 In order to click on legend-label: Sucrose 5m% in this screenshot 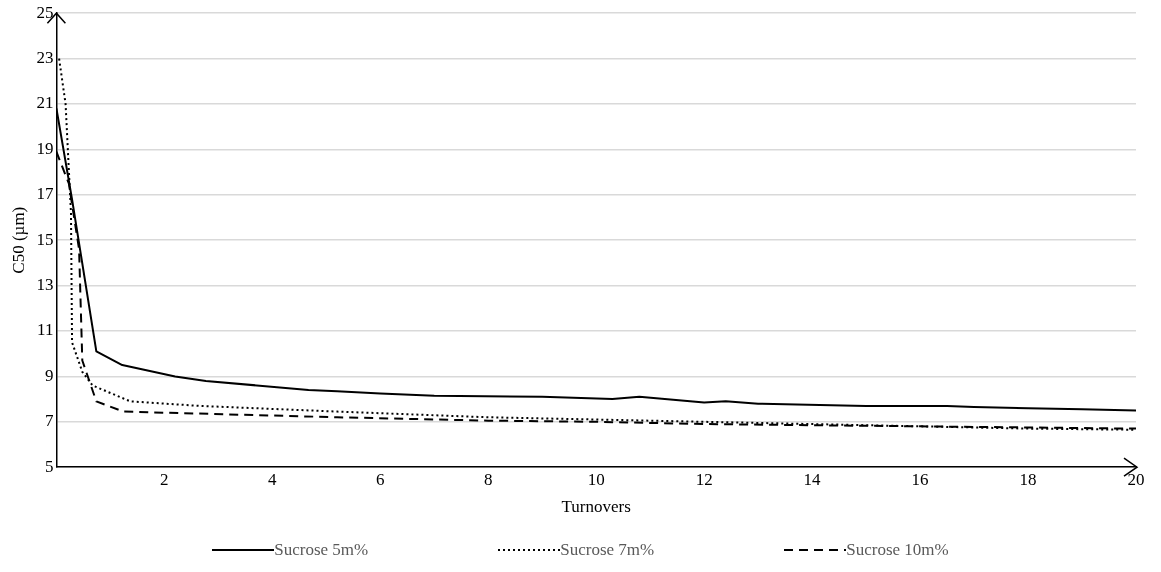, I will do `click(321, 550)`.